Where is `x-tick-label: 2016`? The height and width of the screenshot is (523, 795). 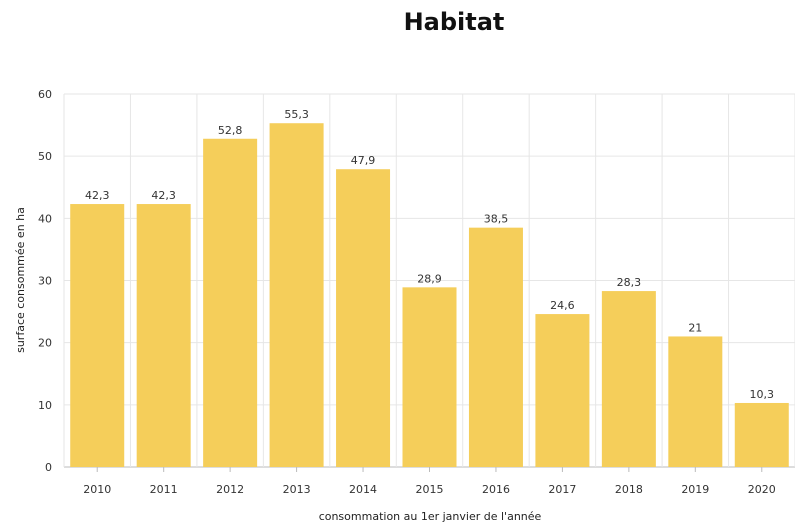 x-tick-label: 2016 is located at coordinates (496, 489).